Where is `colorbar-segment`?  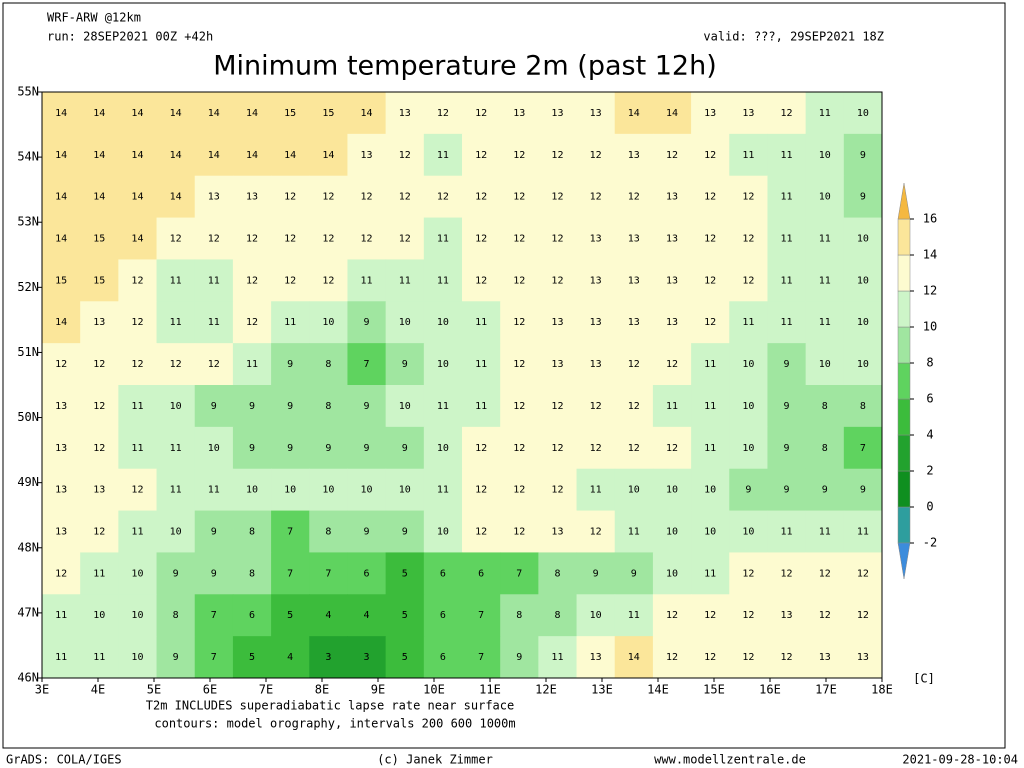
colorbar-segment is located at coordinates (904, 309).